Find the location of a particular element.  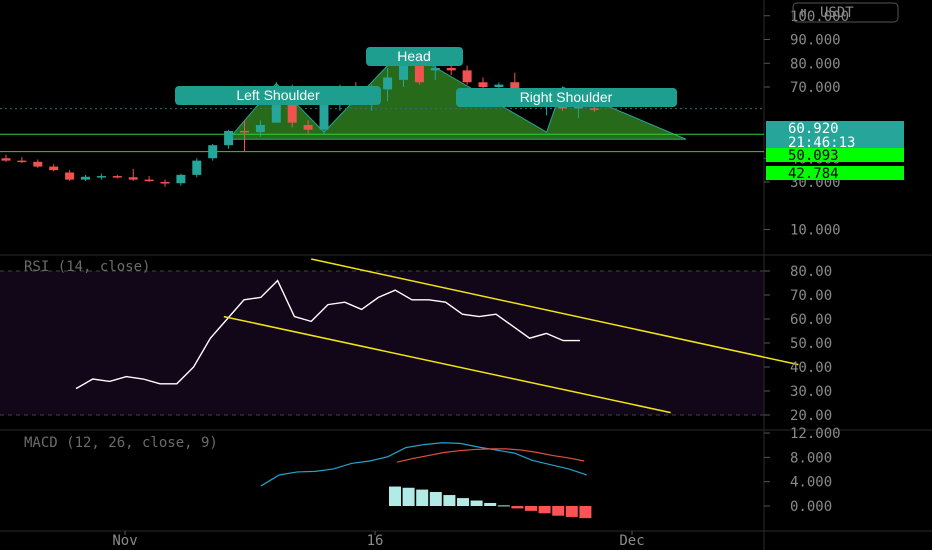

rsi-tick-label: 70.00 is located at coordinates (811, 296).